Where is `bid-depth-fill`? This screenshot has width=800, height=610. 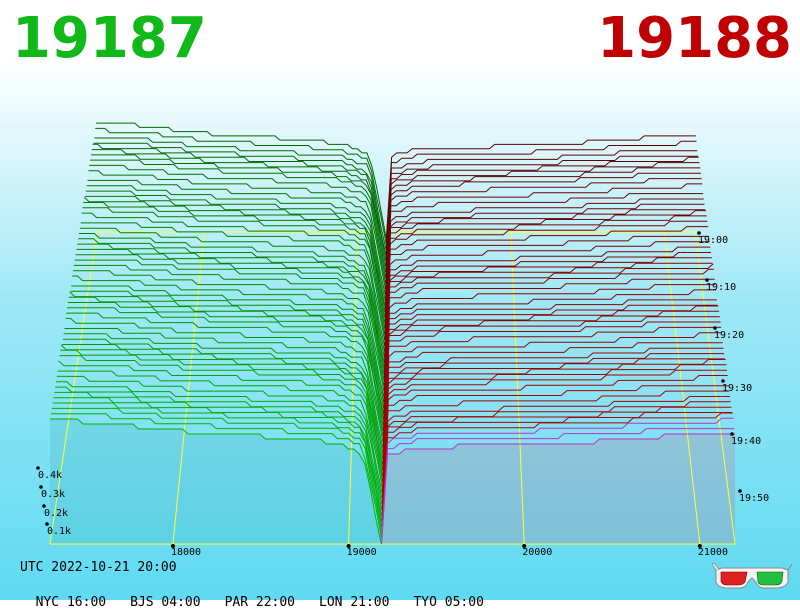
bid-depth-fill is located at coordinates (216, 481).